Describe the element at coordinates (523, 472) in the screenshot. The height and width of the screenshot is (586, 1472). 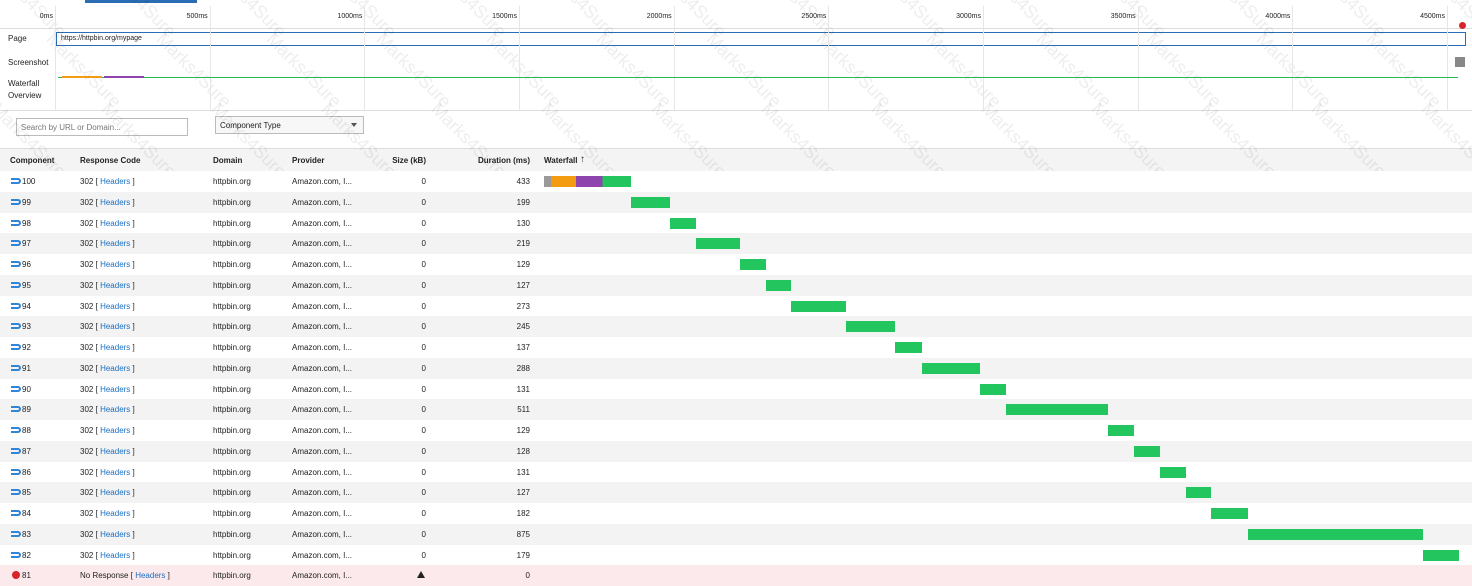
I see `duration: 131` at that location.